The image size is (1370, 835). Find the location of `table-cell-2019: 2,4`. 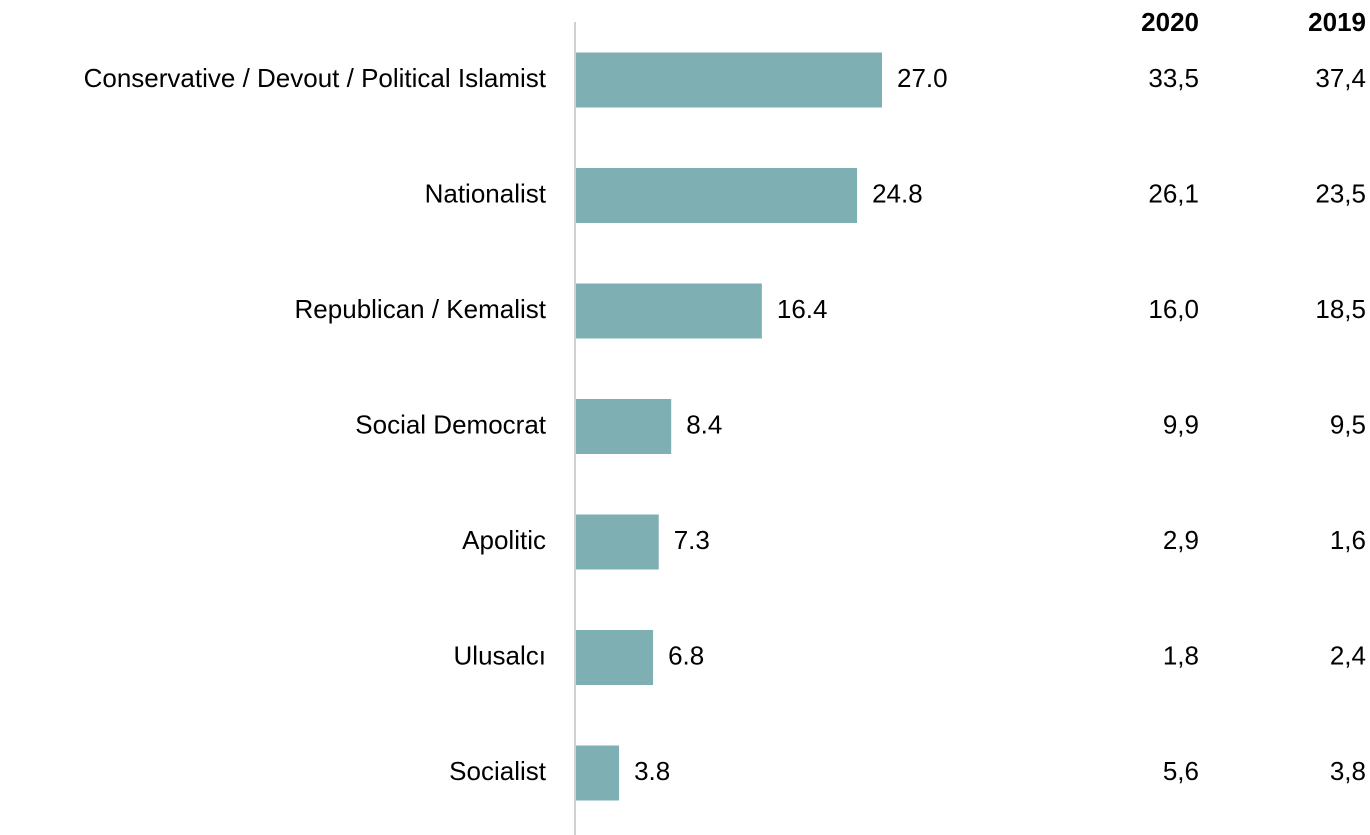

table-cell-2019: 2,4 is located at coordinates (1348, 655).